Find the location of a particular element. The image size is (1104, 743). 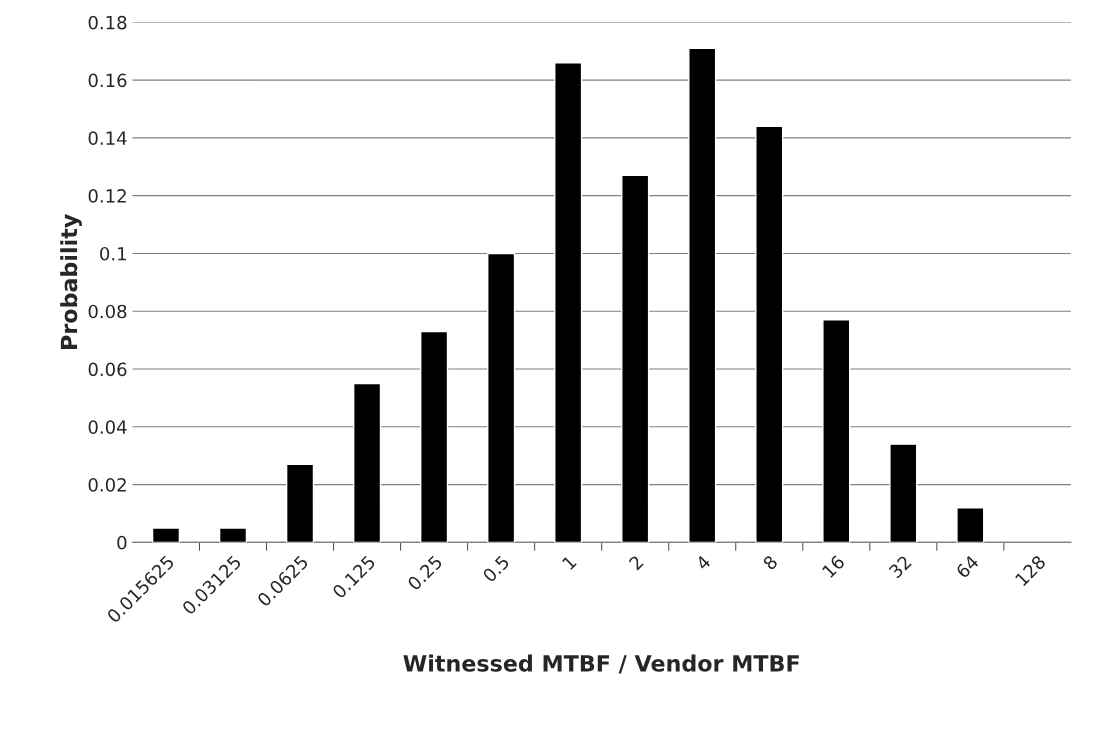

y-tick-label: 0.08 is located at coordinates (107, 311).